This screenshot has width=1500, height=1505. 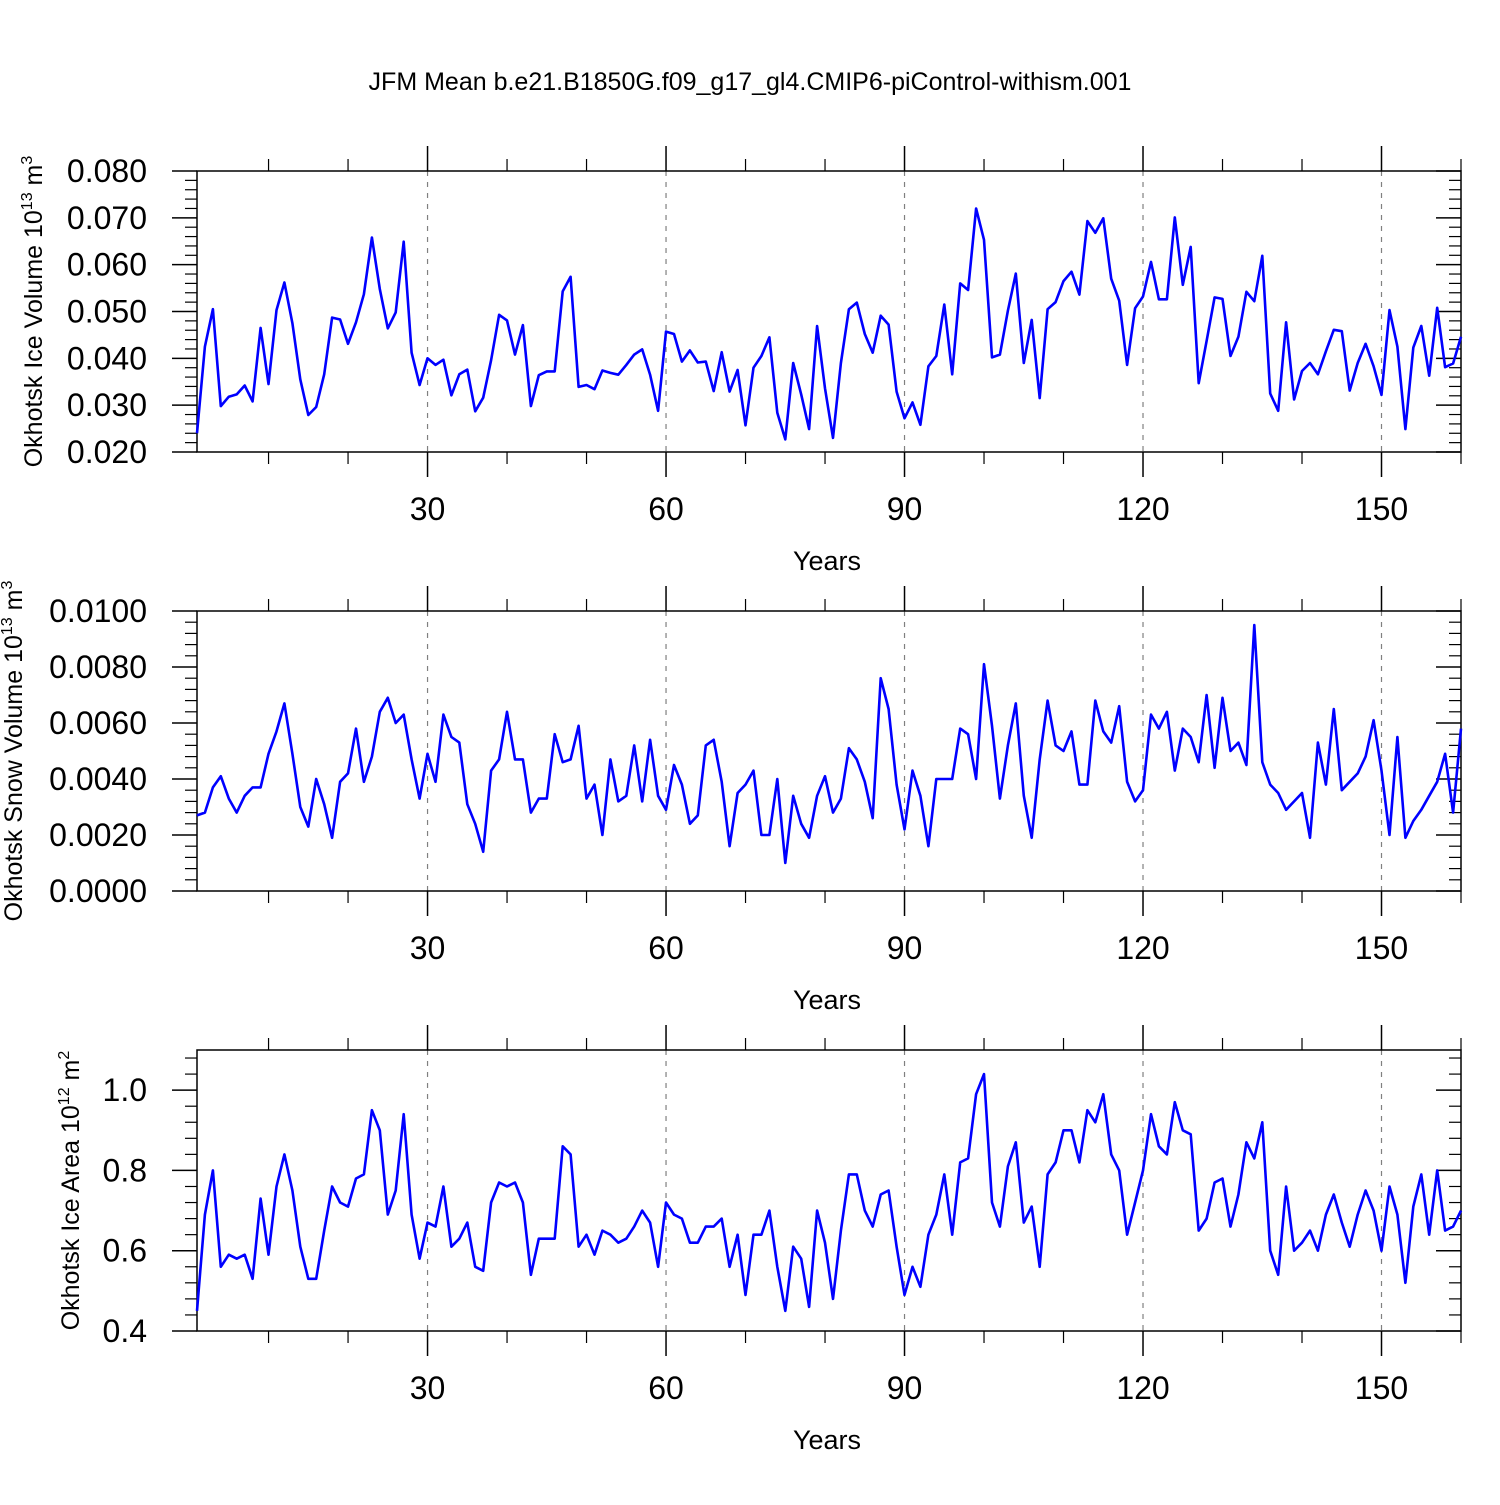 I want to click on y-tick-label: 0.0040, so click(x=98, y=779).